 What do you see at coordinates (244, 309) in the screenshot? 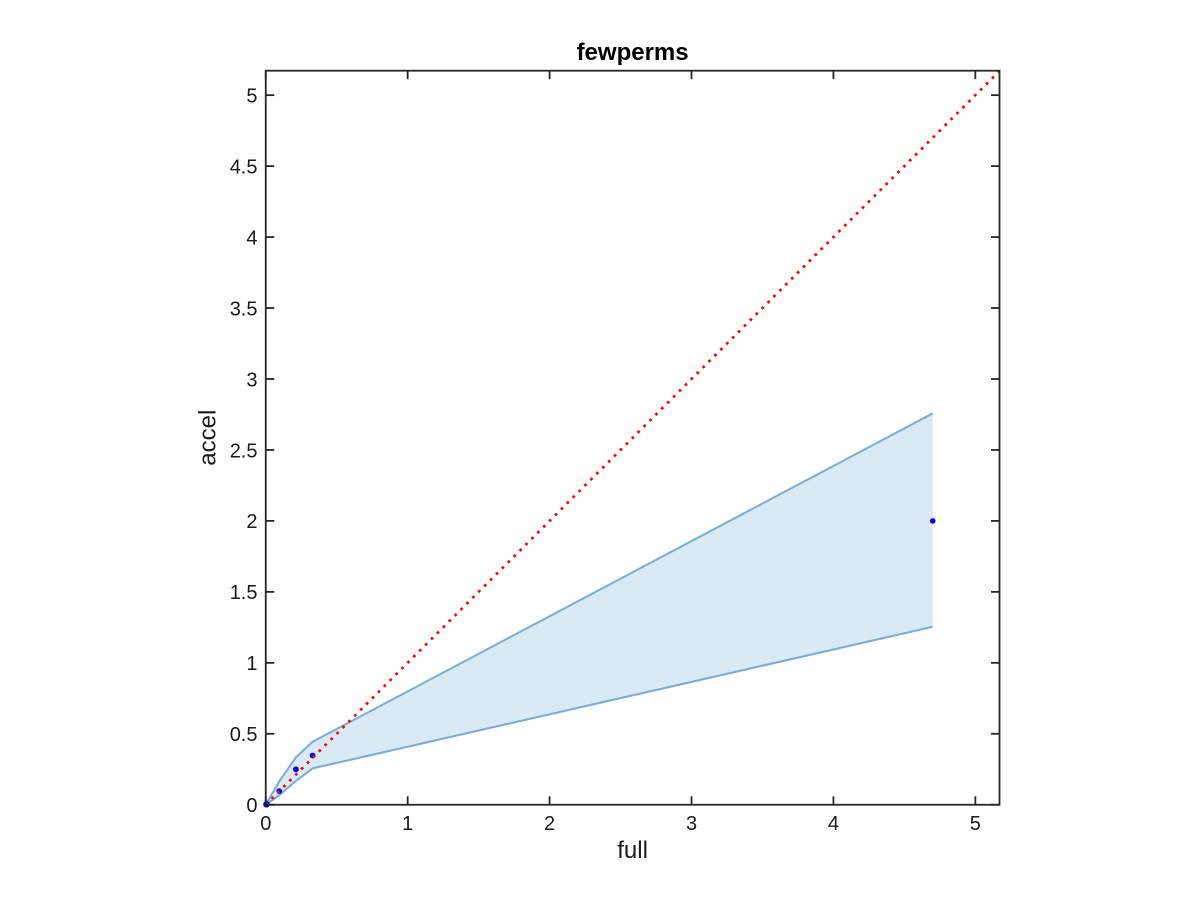
I see `svg-text: 3.5` at bounding box center [244, 309].